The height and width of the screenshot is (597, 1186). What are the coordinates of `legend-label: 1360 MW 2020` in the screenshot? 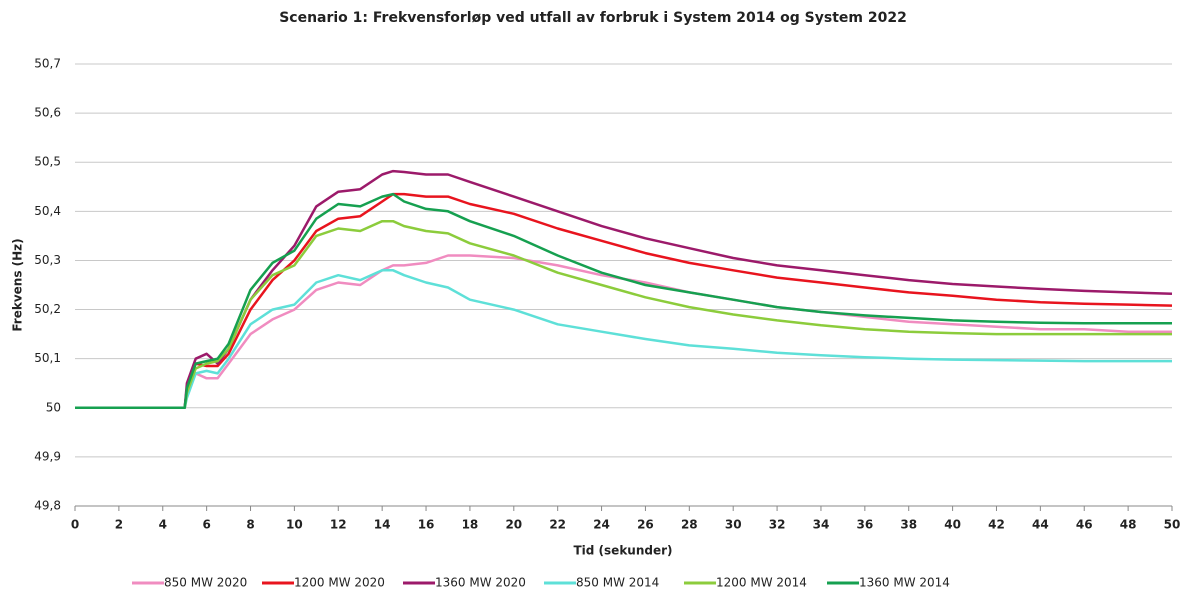 It's located at (480, 583).